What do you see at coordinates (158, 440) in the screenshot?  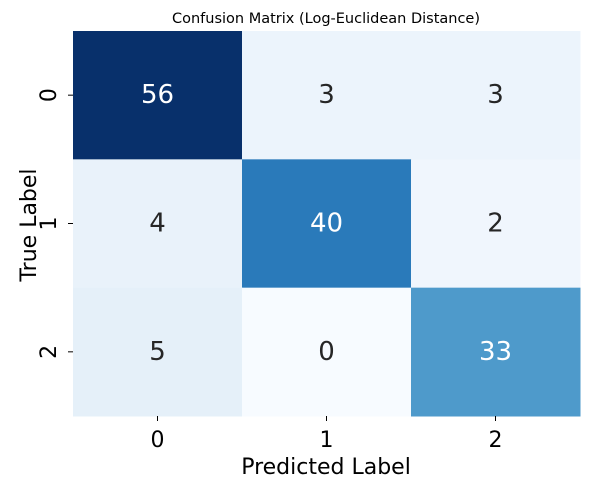 I see `x-tick-label-0: 0` at bounding box center [158, 440].